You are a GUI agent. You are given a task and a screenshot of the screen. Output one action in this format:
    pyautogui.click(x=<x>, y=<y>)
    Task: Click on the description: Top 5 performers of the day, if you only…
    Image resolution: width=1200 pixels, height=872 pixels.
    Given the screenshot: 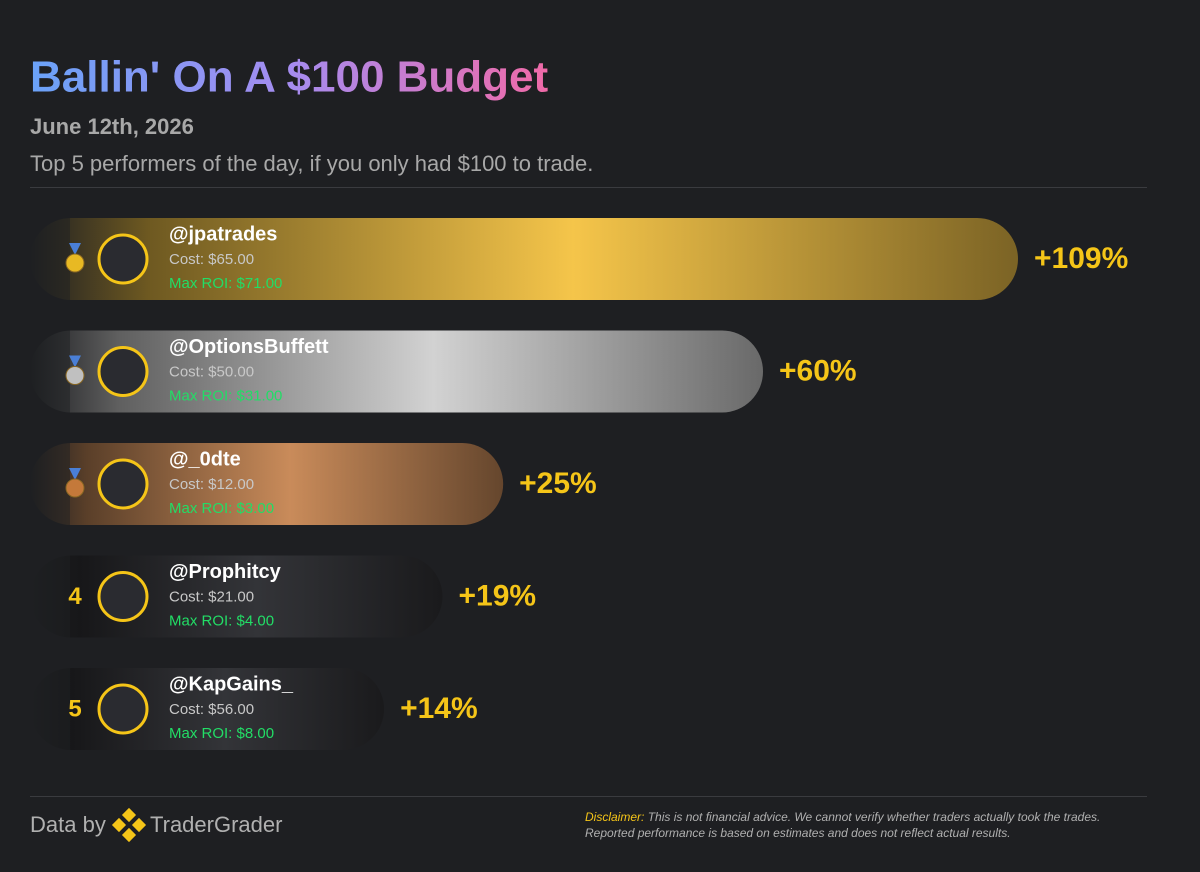 What is the action you would take?
    pyautogui.click(x=311, y=163)
    